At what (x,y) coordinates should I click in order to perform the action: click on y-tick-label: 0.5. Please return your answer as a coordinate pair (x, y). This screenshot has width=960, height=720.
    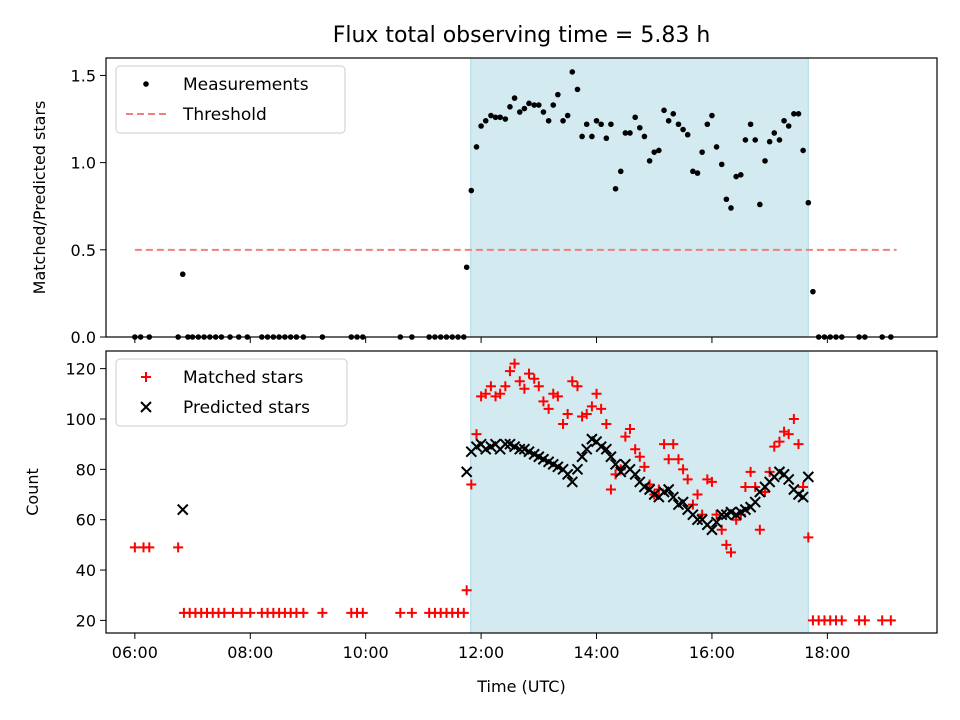
    Looking at the image, I should click on (83, 250).